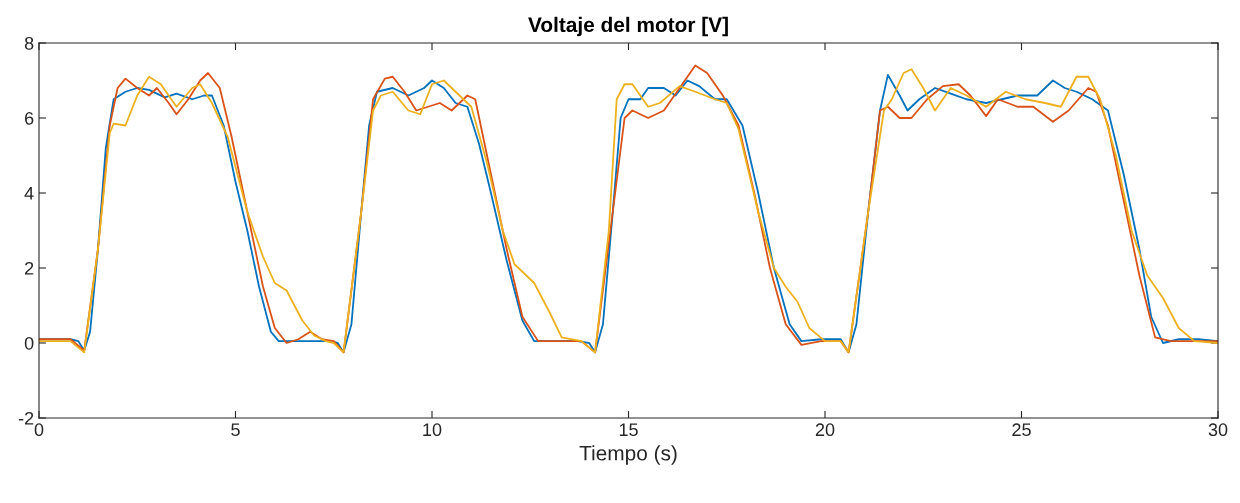 Image resolution: width=1240 pixels, height=503 pixels. I want to click on x-tick-label: 25, so click(1021, 430).